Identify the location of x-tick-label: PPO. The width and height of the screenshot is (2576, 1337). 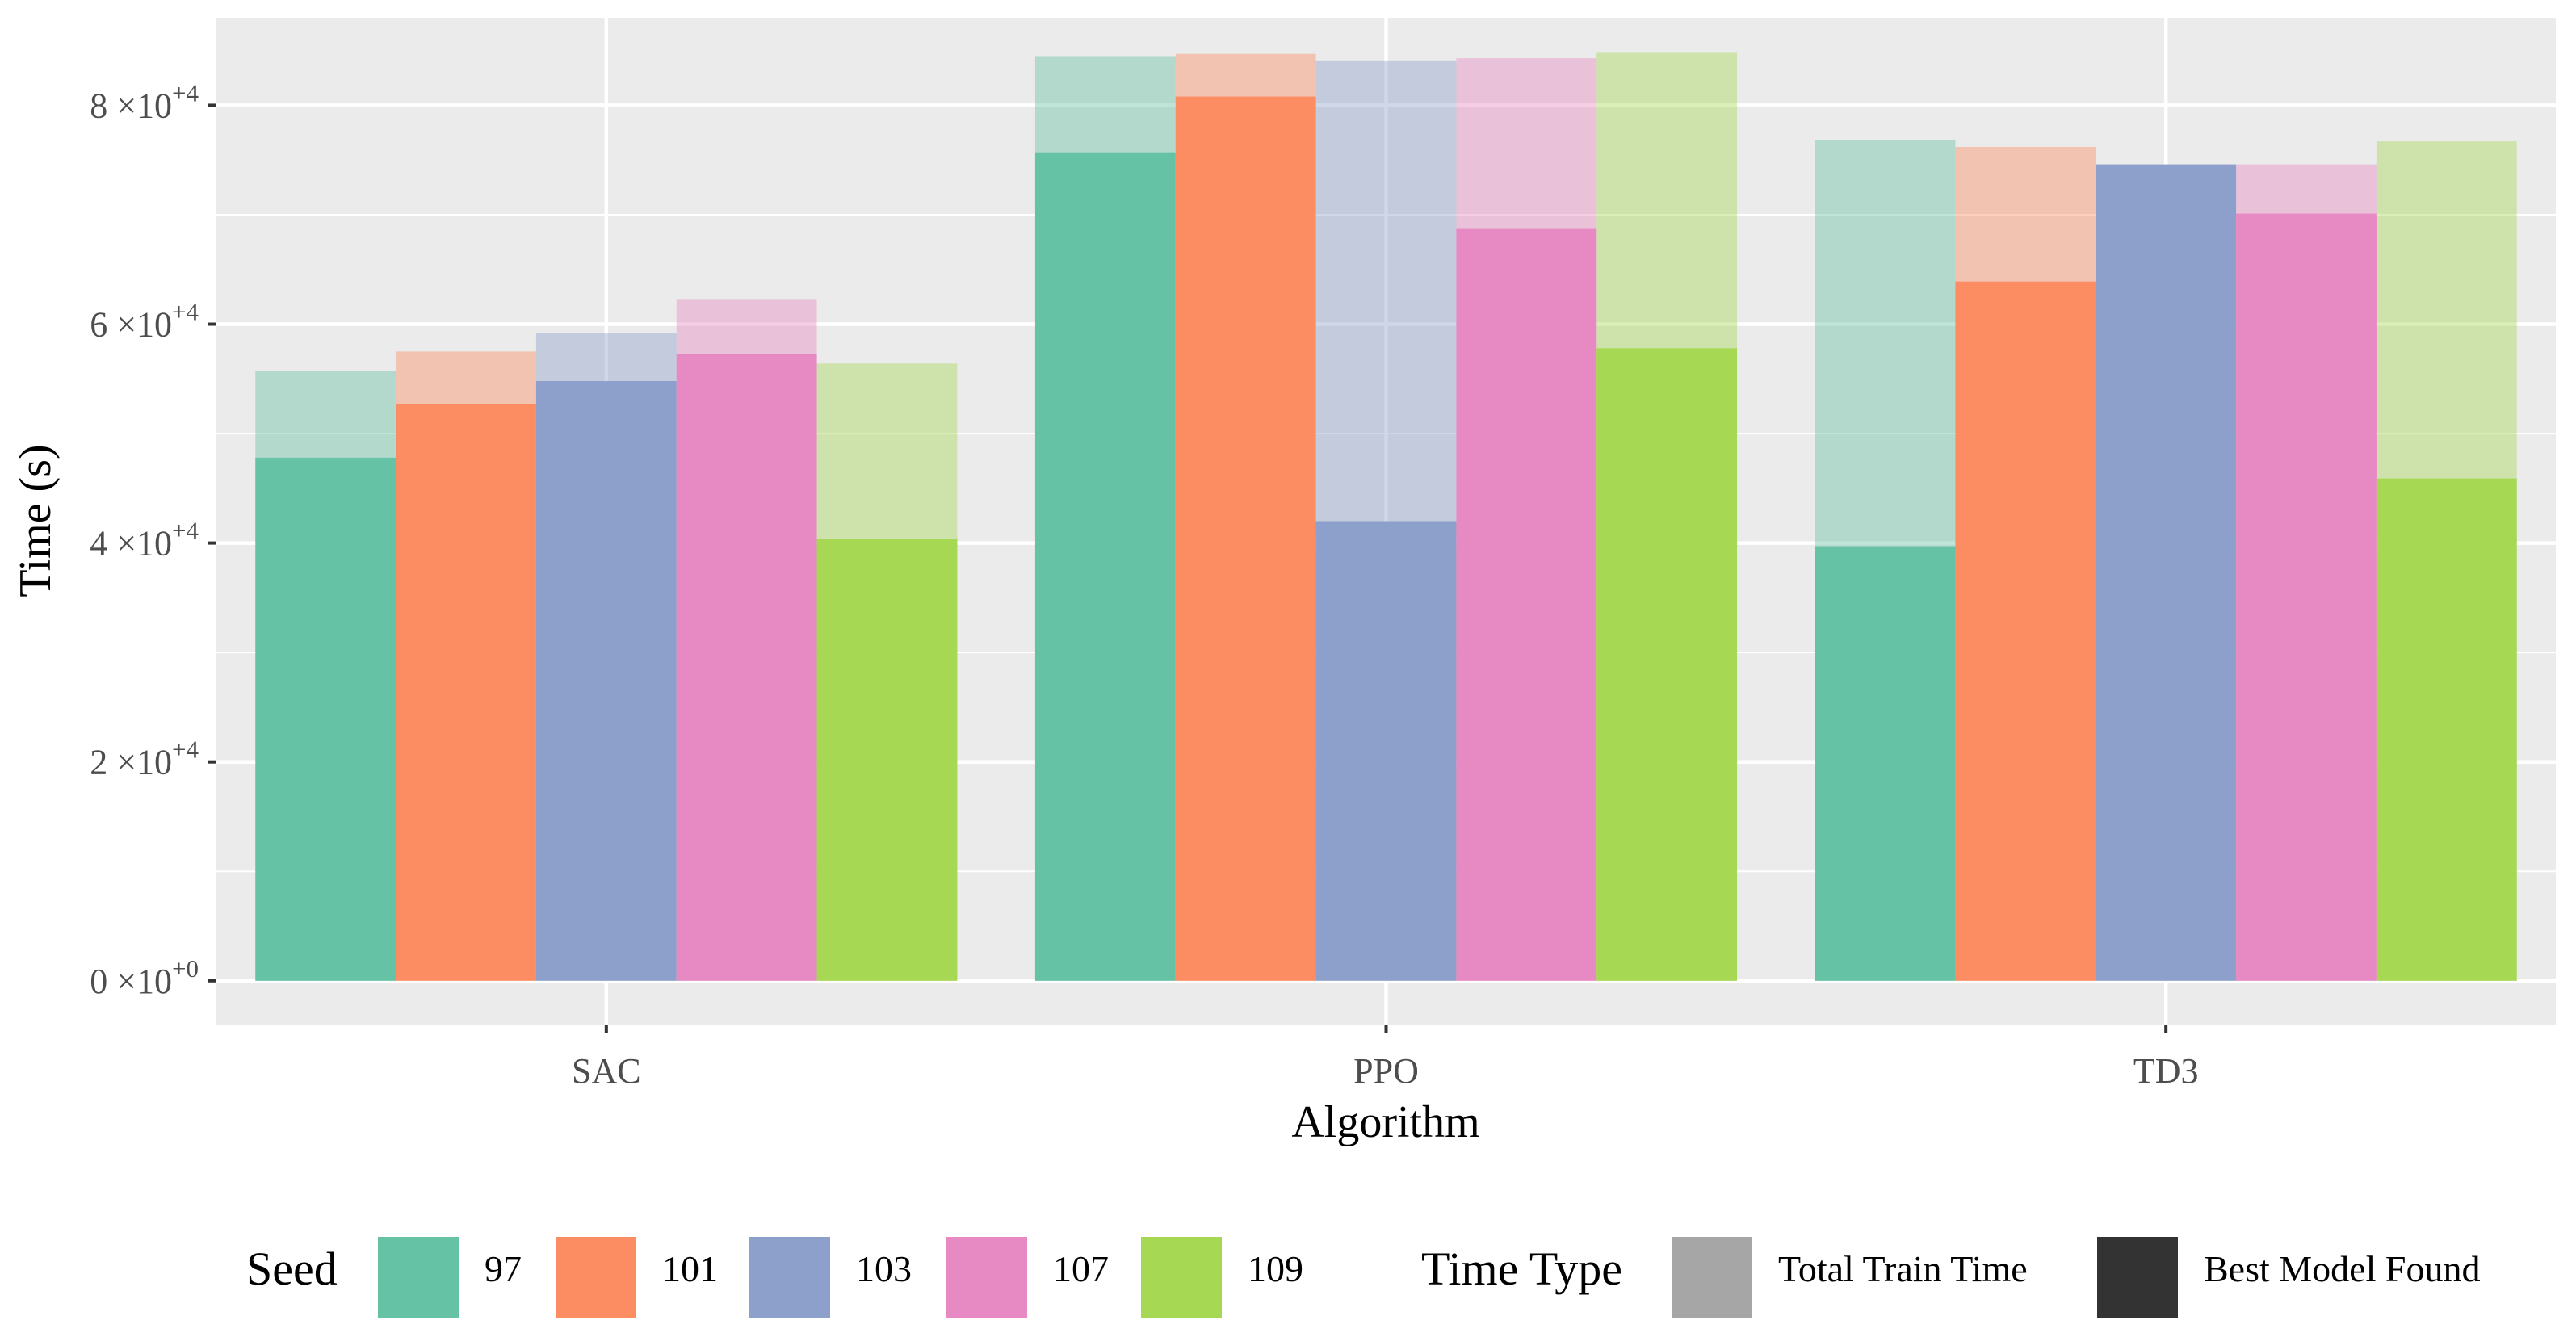
(1386, 1071).